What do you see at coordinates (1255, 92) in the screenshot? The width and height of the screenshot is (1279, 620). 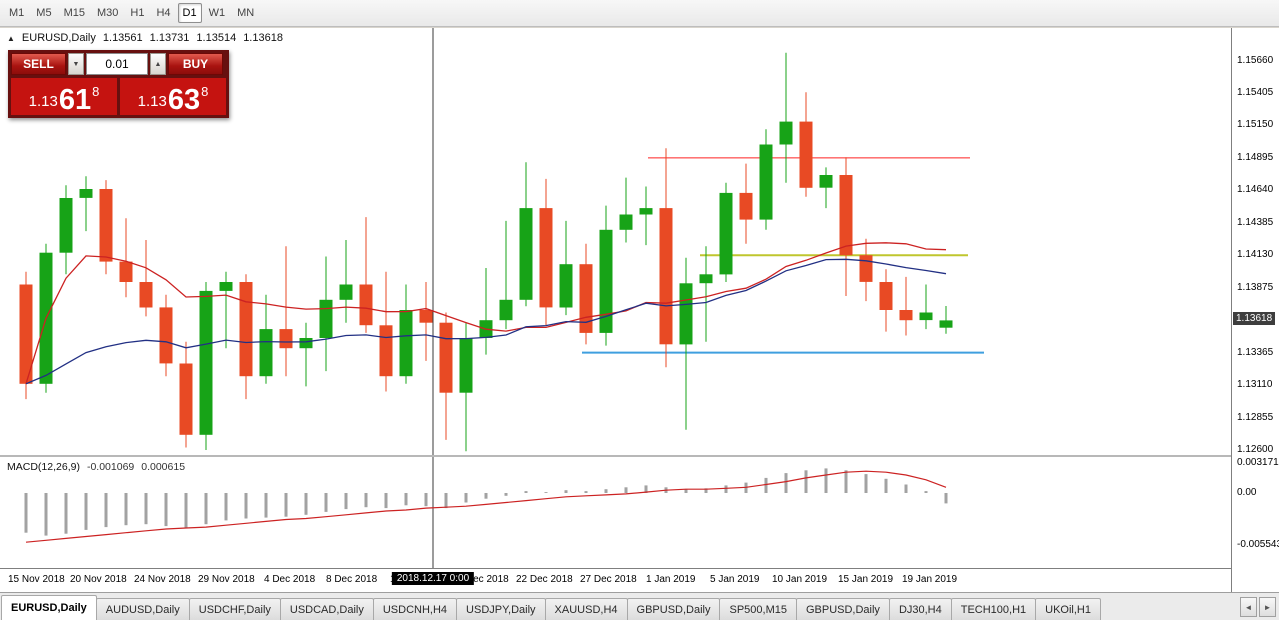 I see `price-axis-label: 1.15405` at bounding box center [1255, 92].